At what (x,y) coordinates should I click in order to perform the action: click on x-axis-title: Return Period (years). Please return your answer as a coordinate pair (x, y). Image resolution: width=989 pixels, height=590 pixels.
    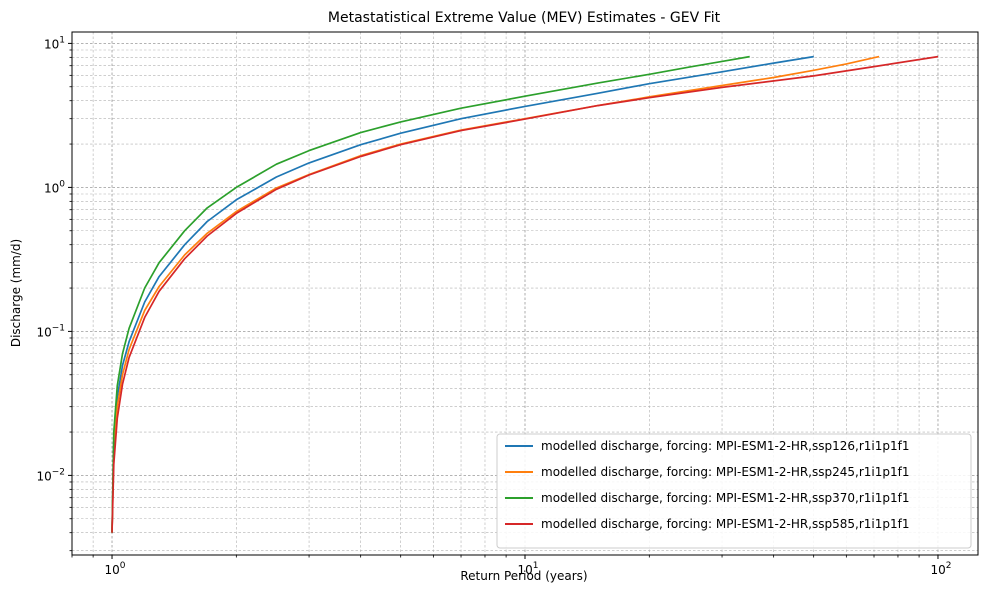
    Looking at the image, I should click on (523, 576).